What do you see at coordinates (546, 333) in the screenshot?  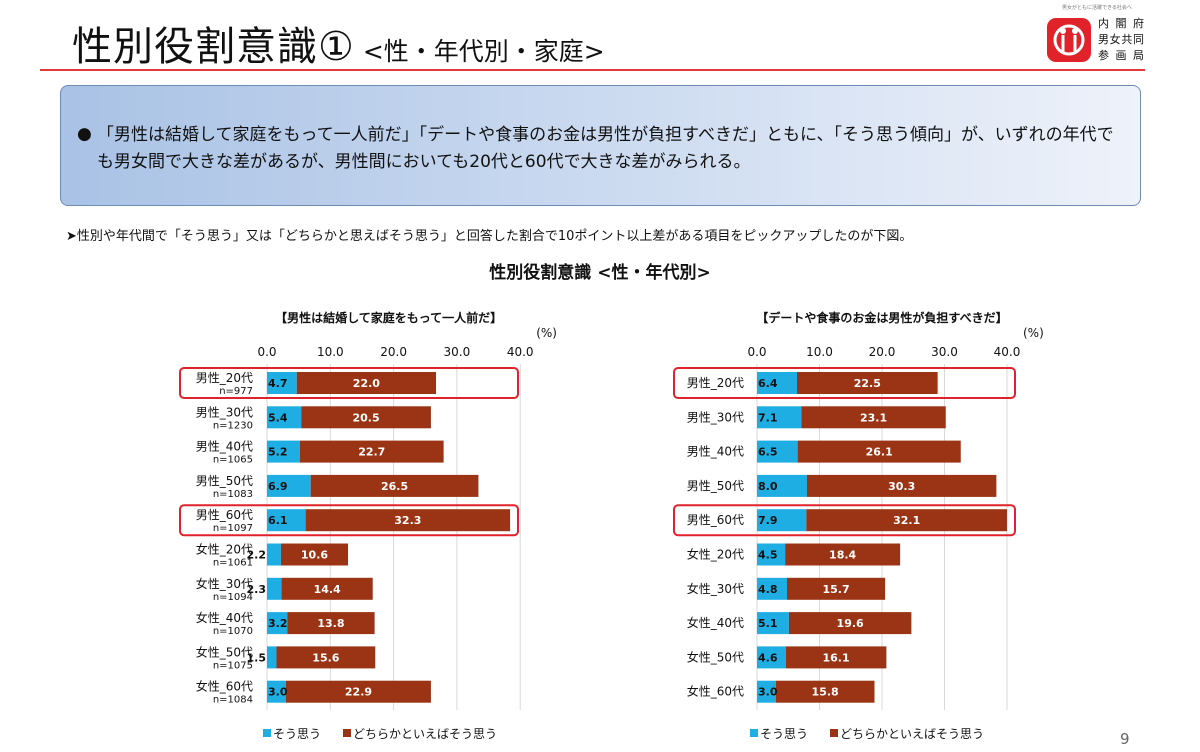 I see `axis-unit-label: (%)` at bounding box center [546, 333].